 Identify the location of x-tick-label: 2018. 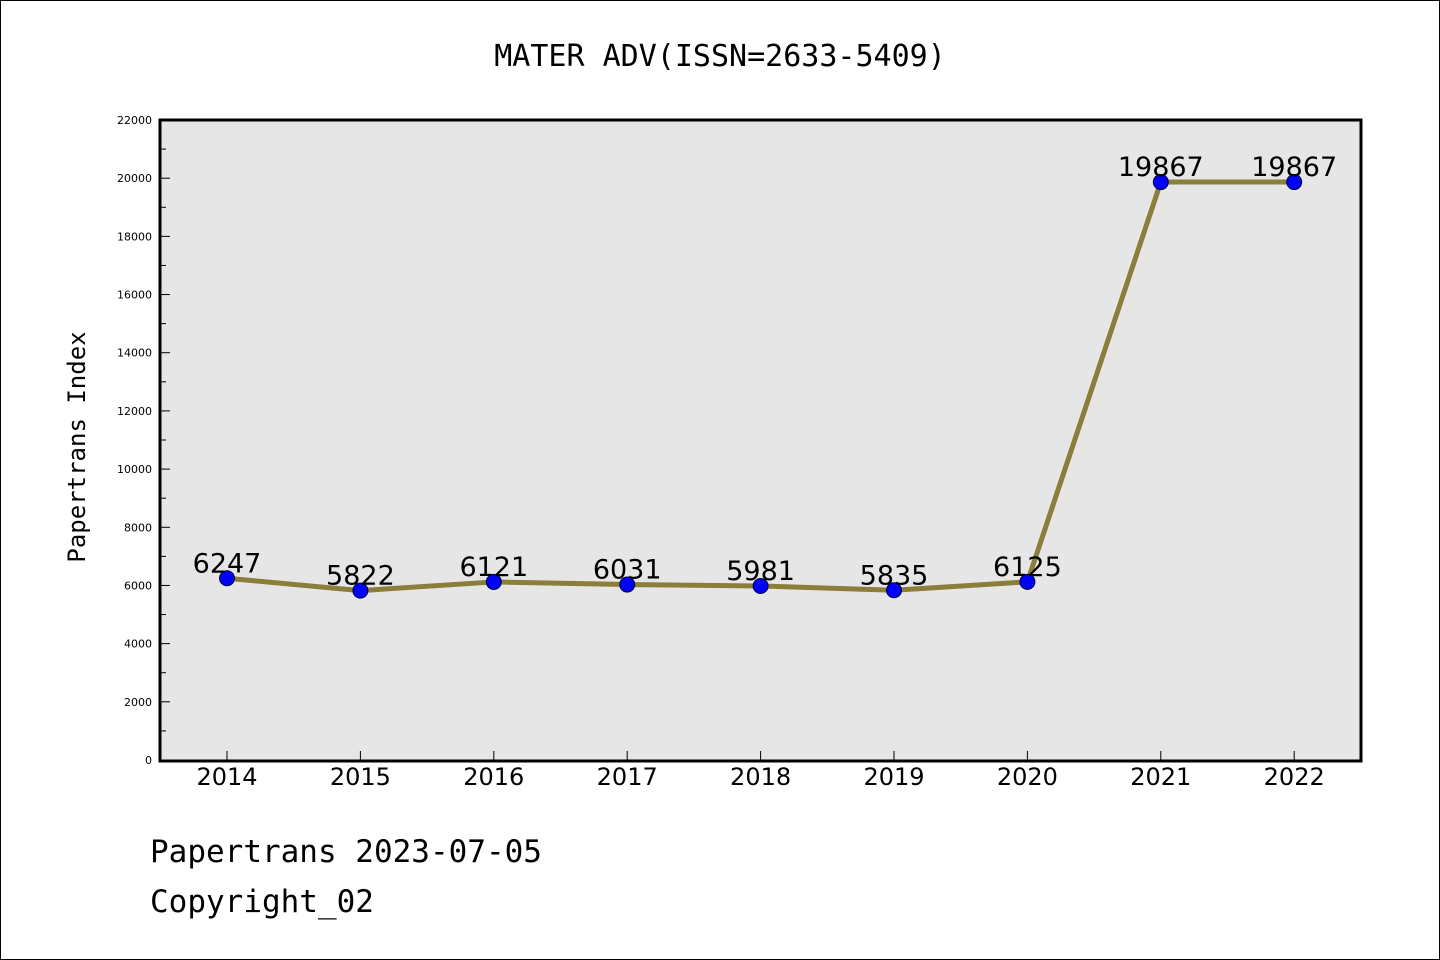
(760, 777).